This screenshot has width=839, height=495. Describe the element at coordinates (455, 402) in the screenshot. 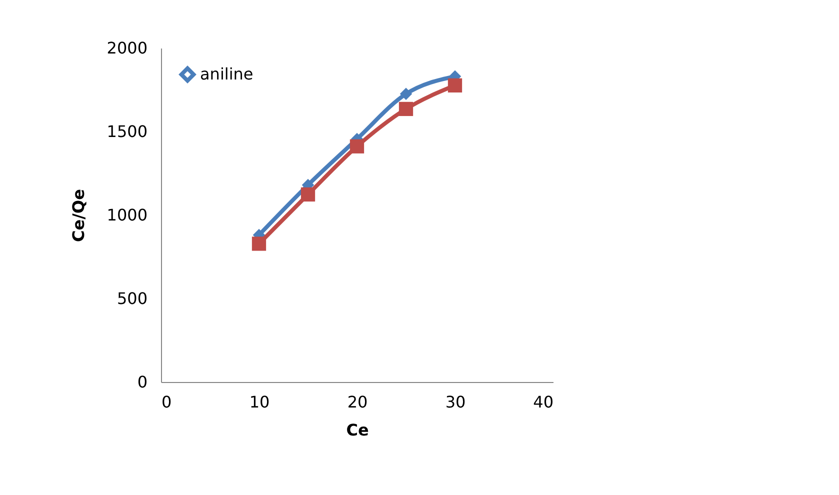

I see `x-tick-label: 30` at that location.